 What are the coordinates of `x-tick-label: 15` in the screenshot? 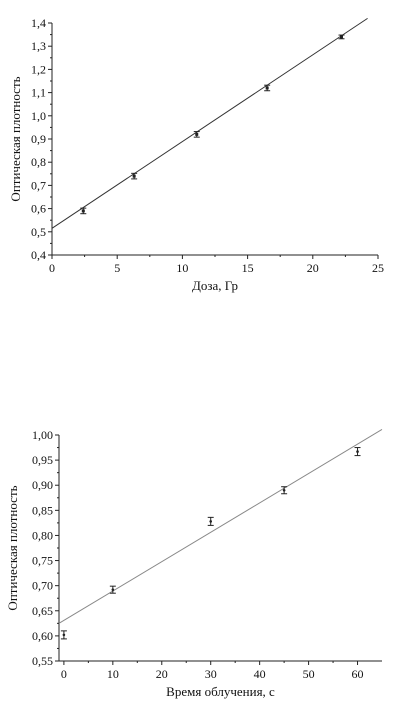 It's located at (248, 268).